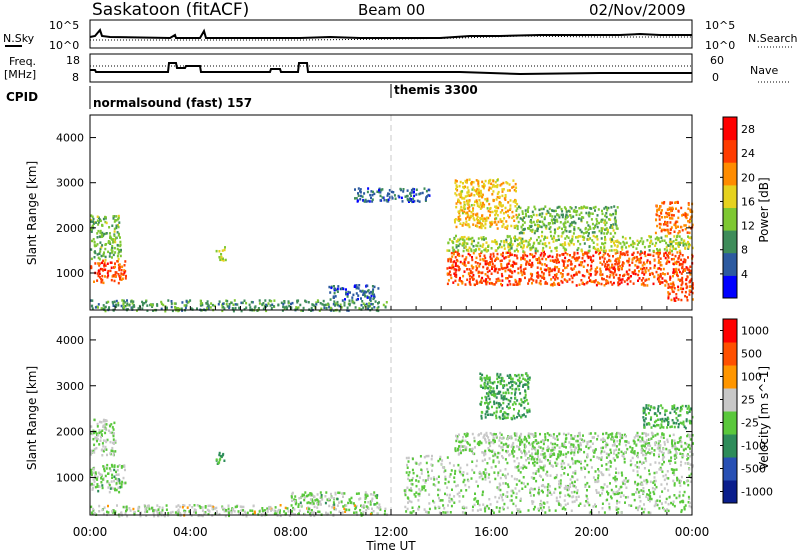 This screenshot has width=800, height=554. I want to click on scatter-region, so click(548, 484).